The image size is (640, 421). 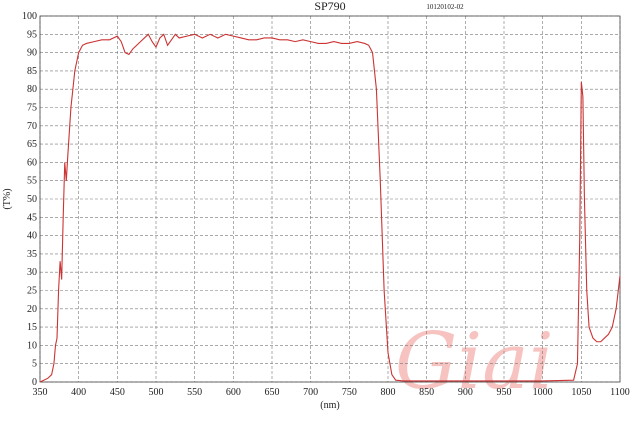 What do you see at coordinates (32, 89) in the screenshot?
I see `y-tick-label: 80` at bounding box center [32, 89].